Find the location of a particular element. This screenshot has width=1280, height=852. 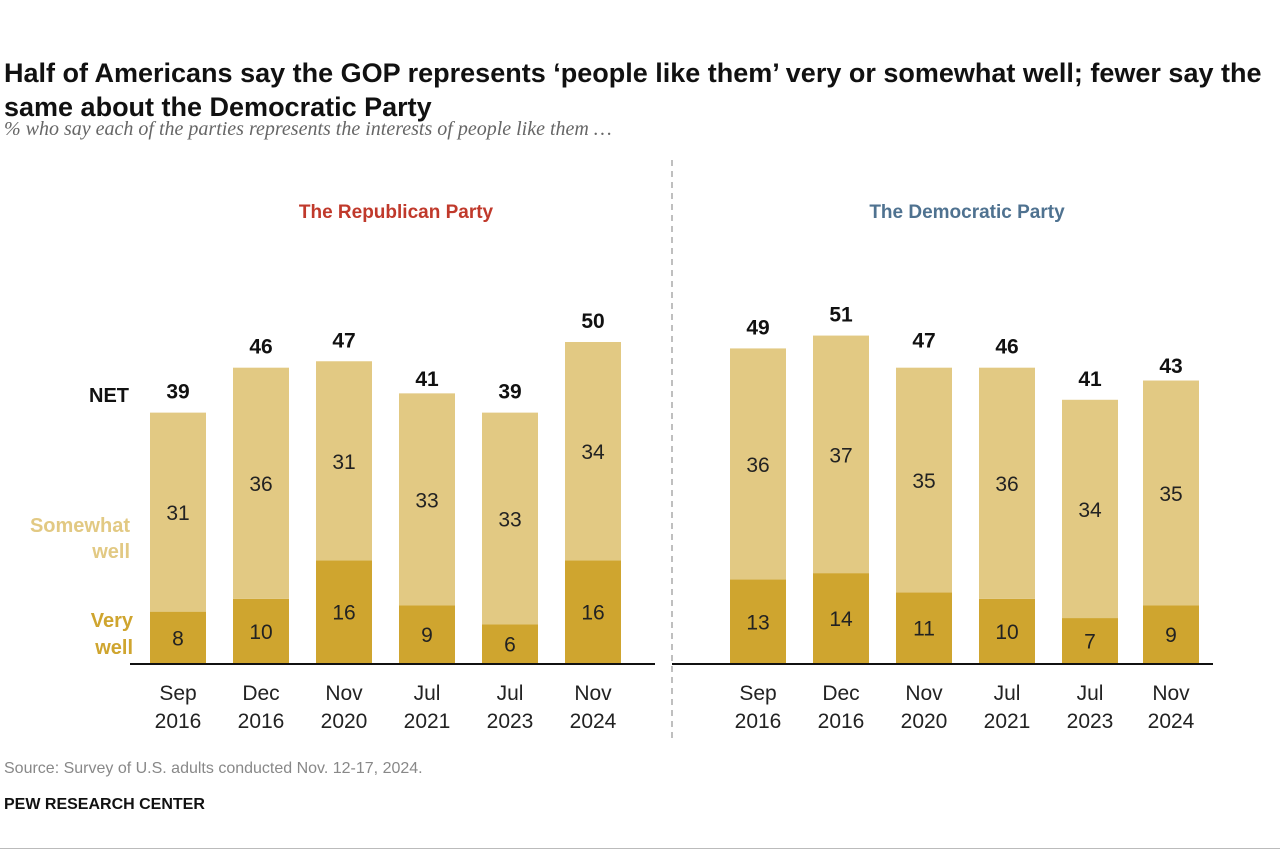

legend-net: NET is located at coordinates (109, 396).